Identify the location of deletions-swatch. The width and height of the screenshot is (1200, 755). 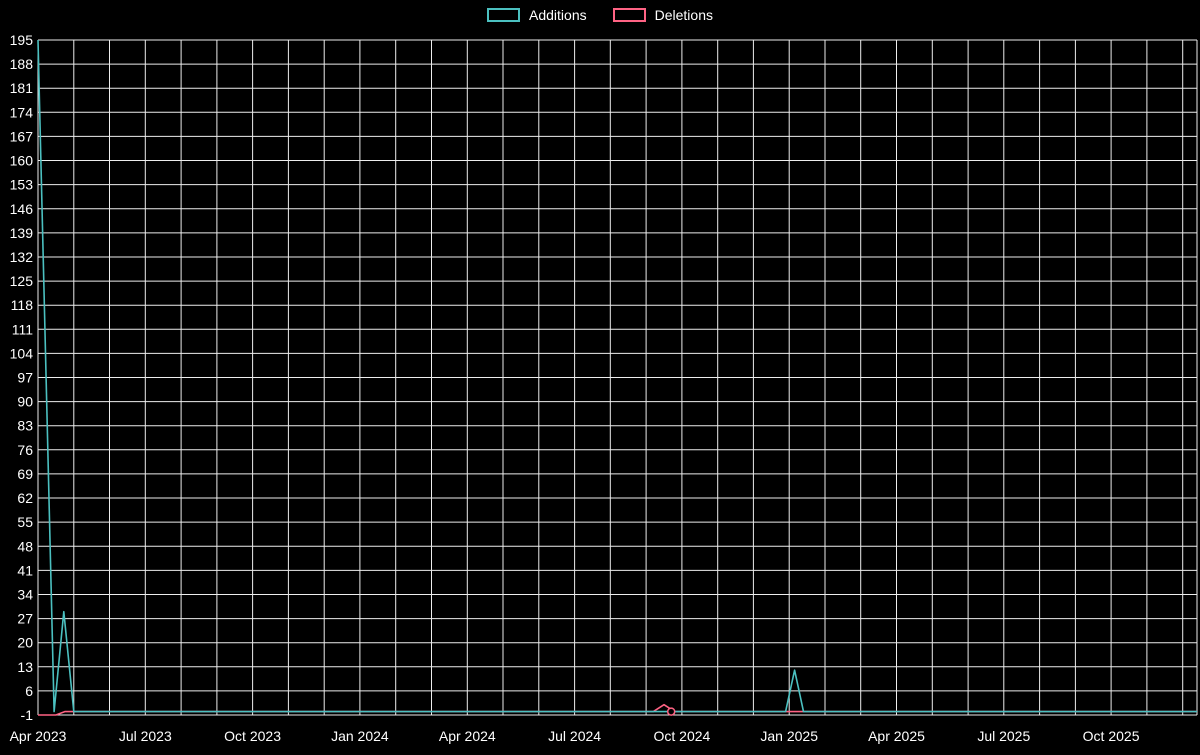
(629, 15).